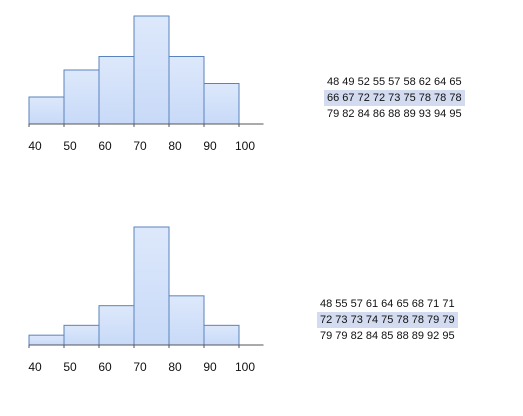 The height and width of the screenshot is (416, 523). Describe the element at coordinates (394, 82) in the screenshot. I see `data-row: 48 49 52 55 57 58 62 64 65` at that location.